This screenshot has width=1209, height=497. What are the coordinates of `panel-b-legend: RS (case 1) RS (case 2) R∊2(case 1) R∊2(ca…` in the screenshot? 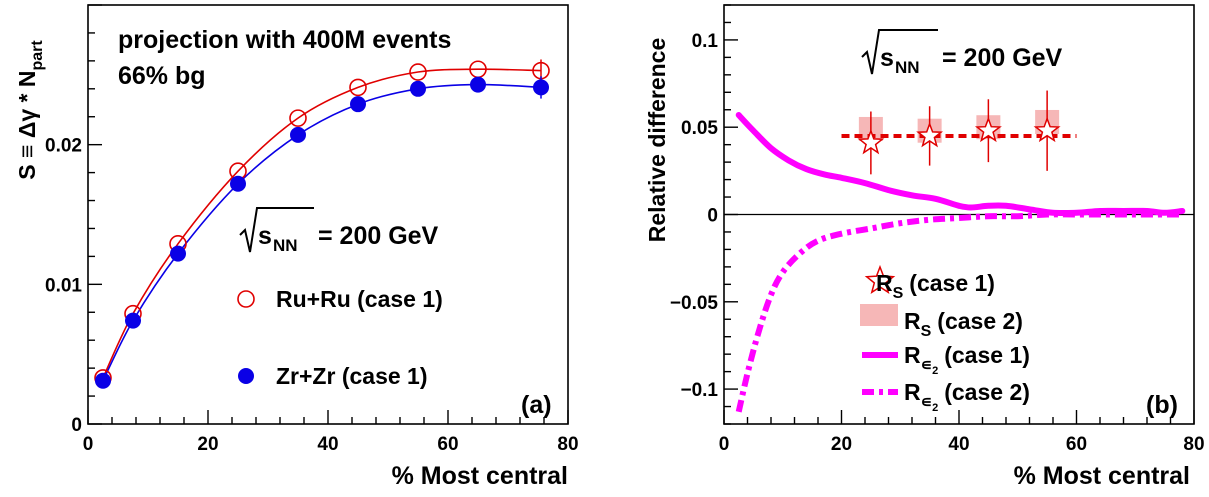 It's located at (945, 339).